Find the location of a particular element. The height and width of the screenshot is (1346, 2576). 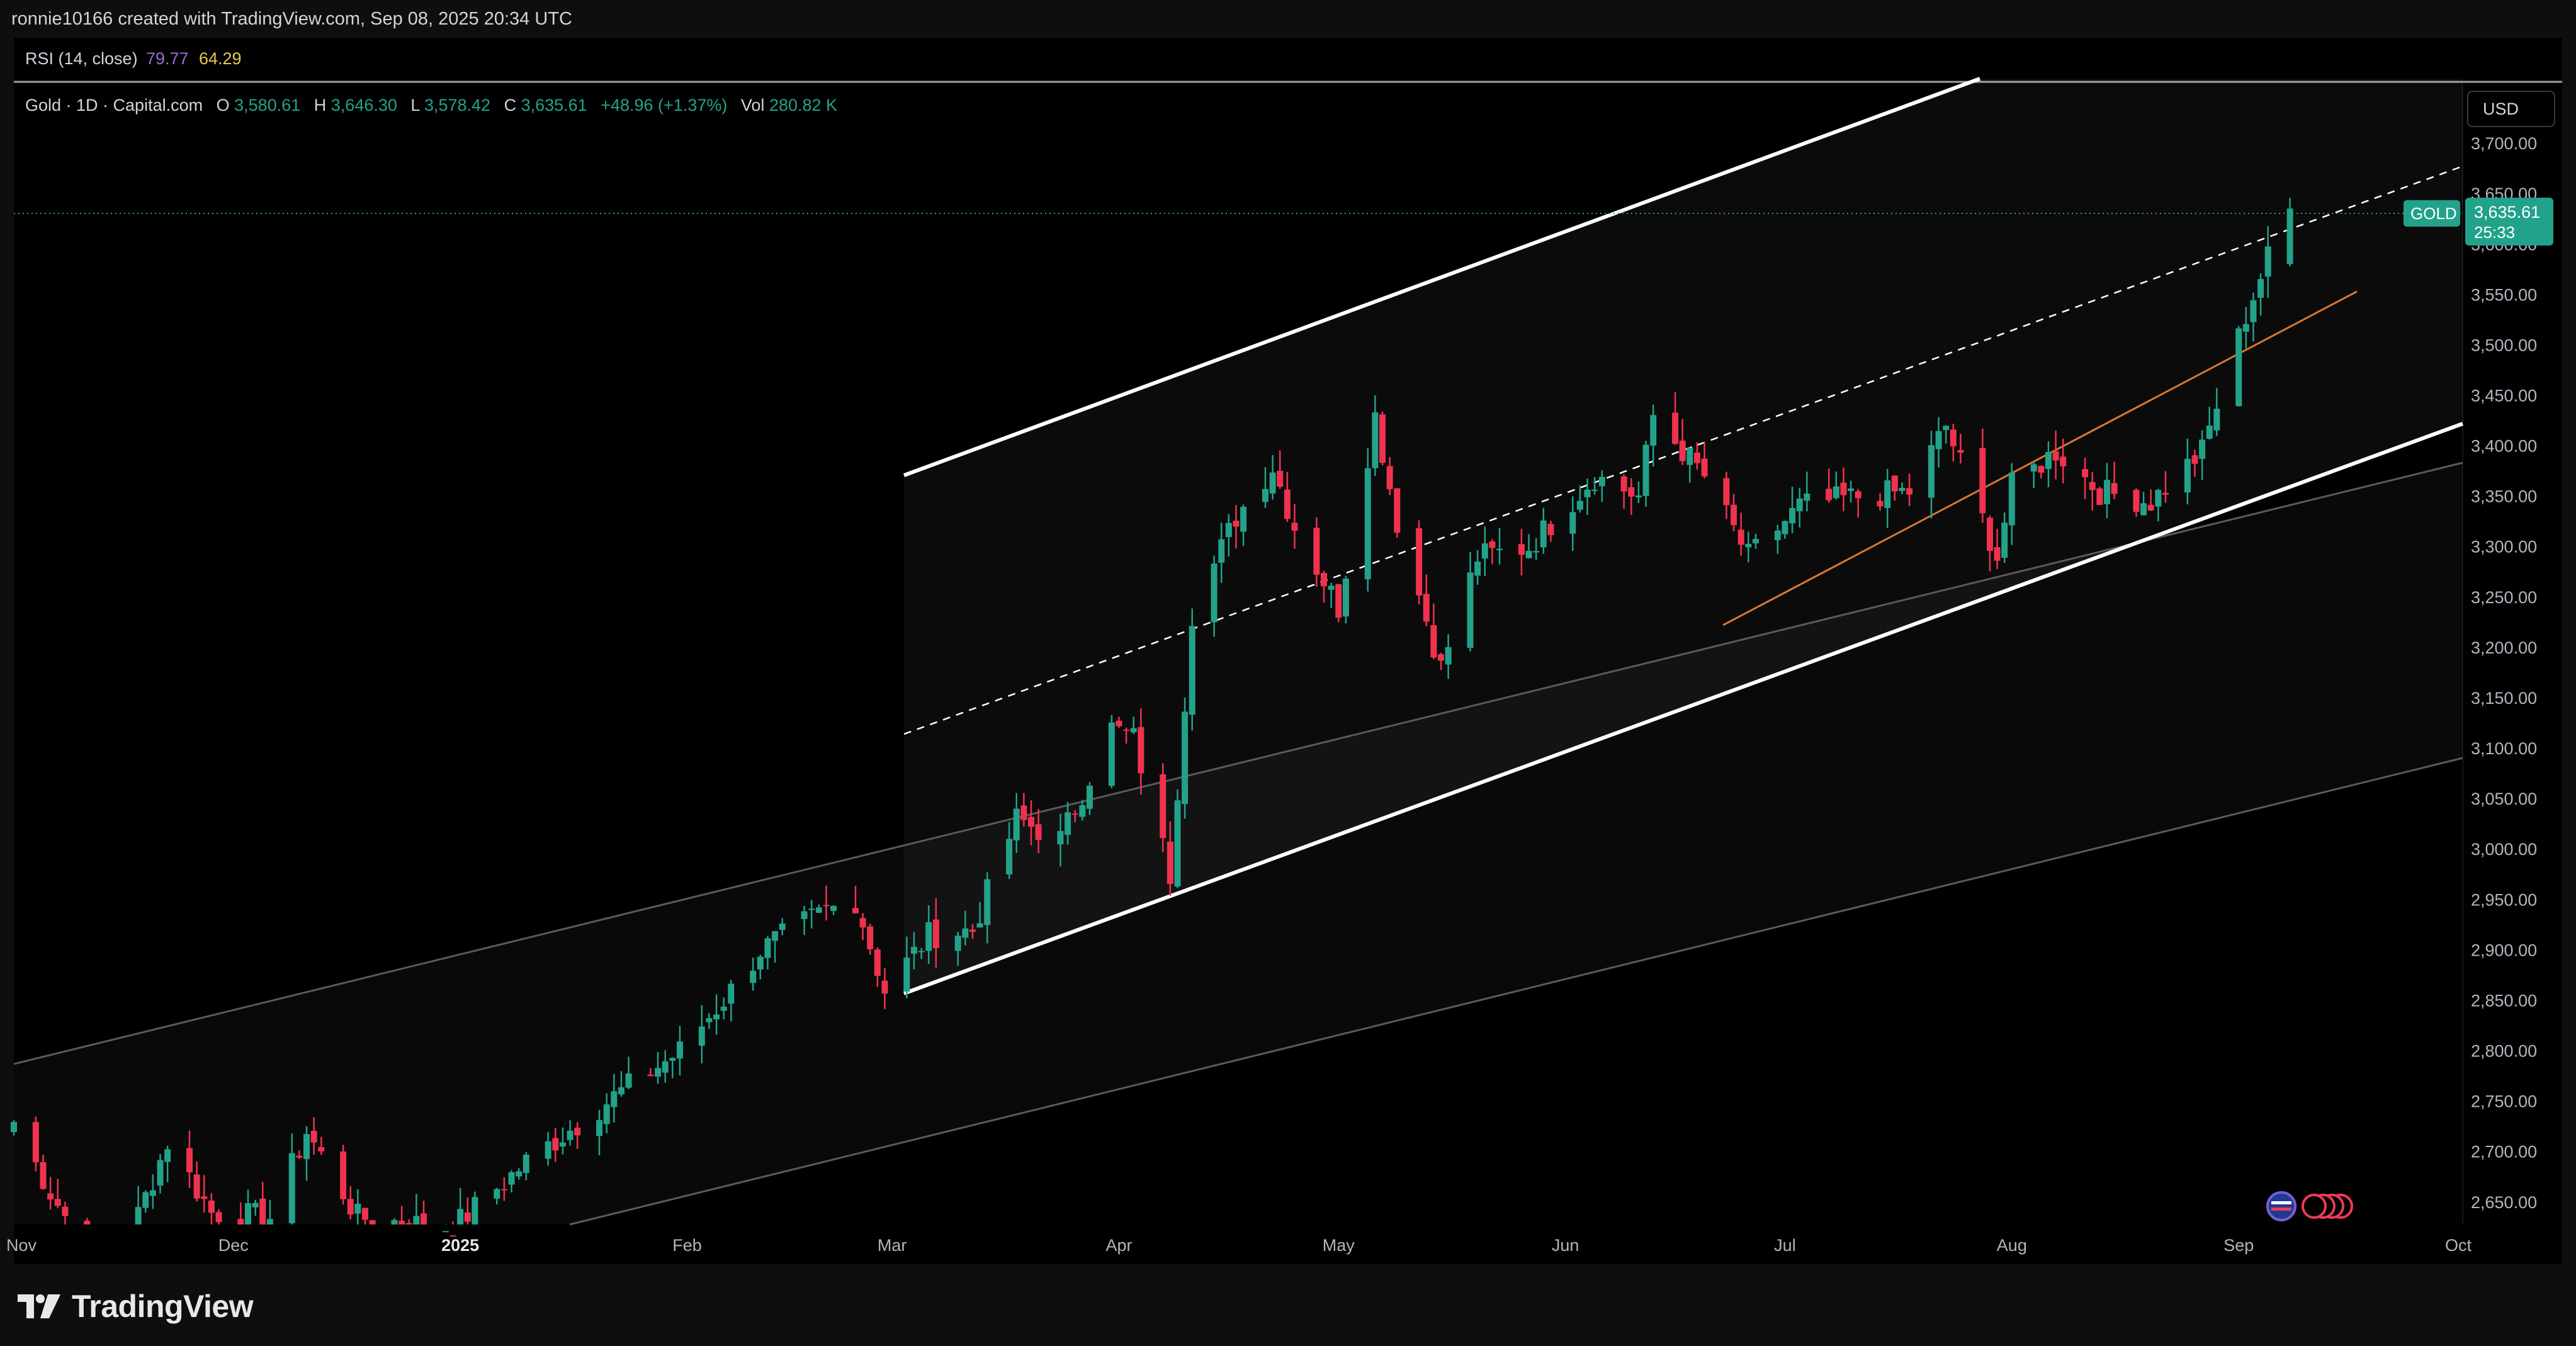

currency-button: USD is located at coordinates (2511, 109).